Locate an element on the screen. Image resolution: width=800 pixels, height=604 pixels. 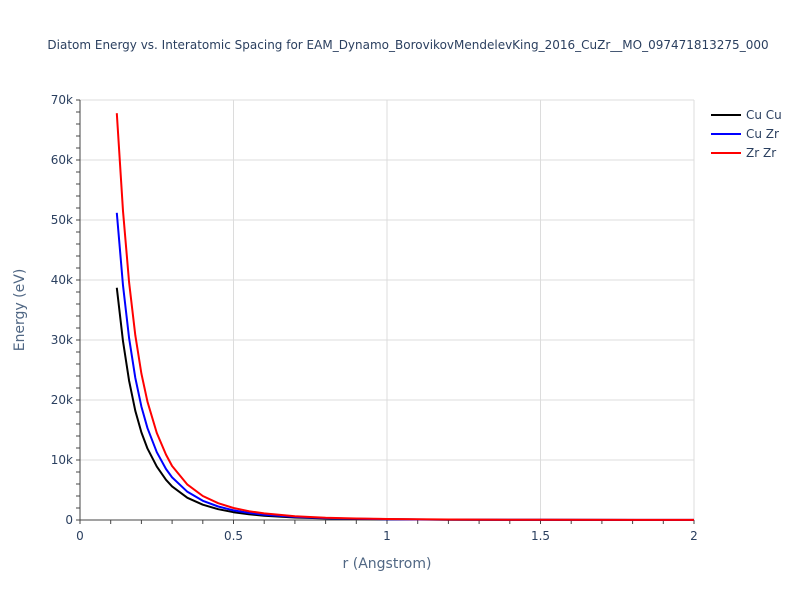
legend: Cu Cu Cu Zr Zr Zr is located at coordinates (746, 134).